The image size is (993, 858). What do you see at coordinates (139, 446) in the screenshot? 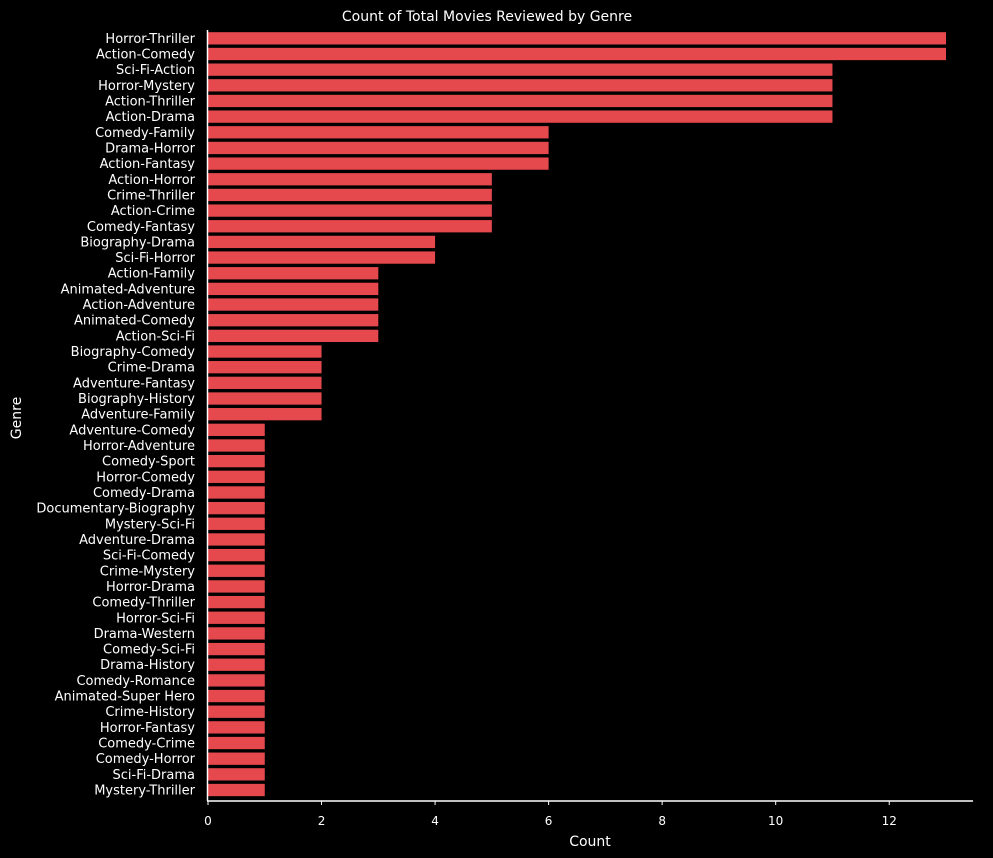
I see `y-tick-label: Horror-Adventure` at bounding box center [139, 446].